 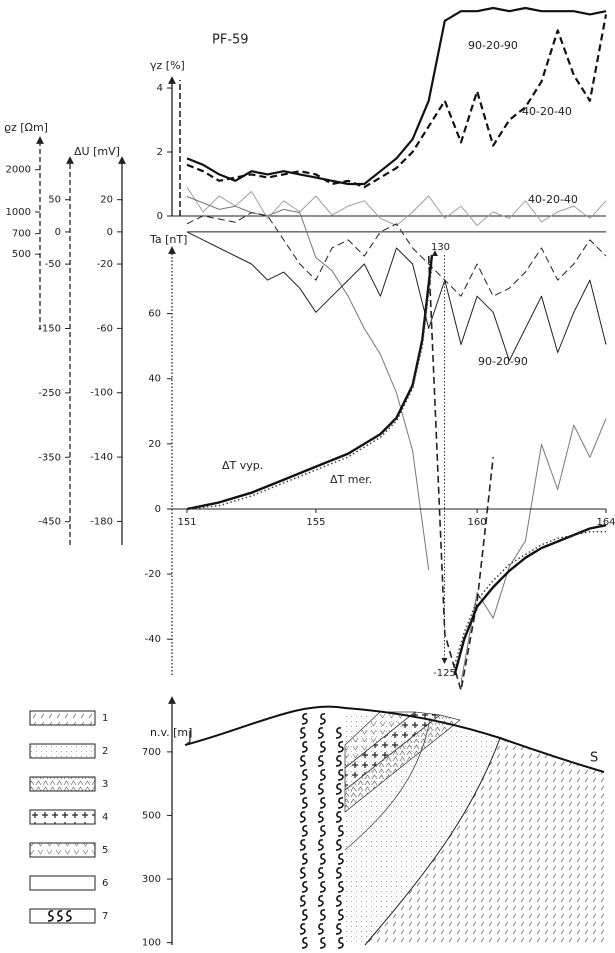 I want to click on y-tick-label: 2, so click(x=160, y=152).